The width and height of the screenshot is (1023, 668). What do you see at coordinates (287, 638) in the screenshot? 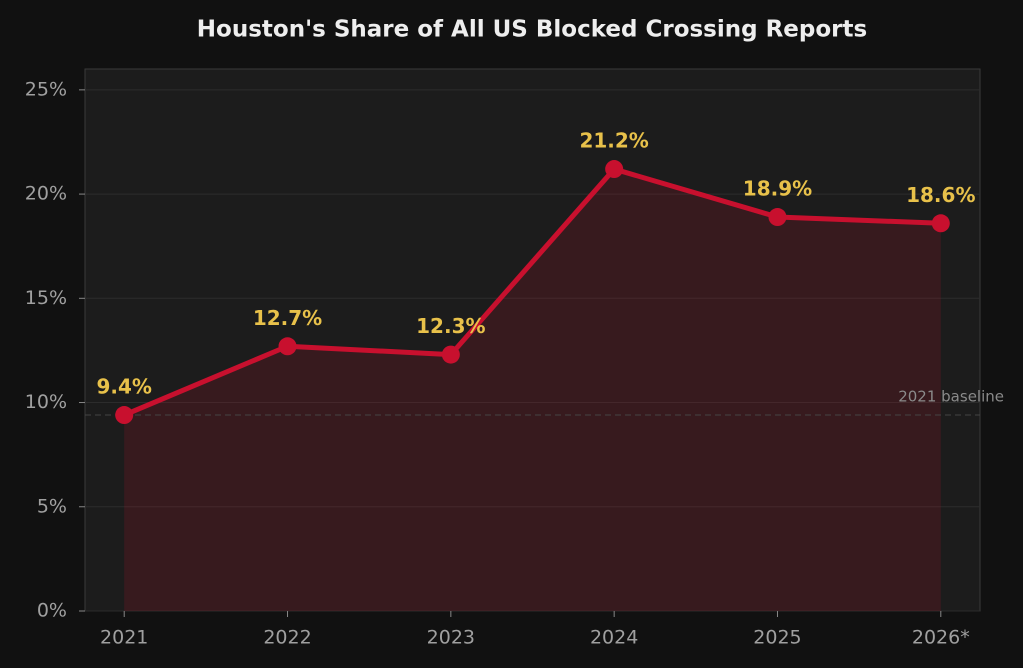
I see `x-tick-label: 2022` at bounding box center [287, 638].